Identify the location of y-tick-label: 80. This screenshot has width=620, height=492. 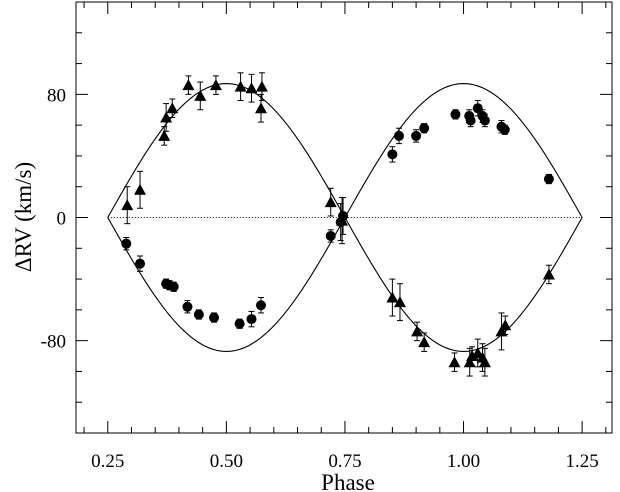
(56, 95).